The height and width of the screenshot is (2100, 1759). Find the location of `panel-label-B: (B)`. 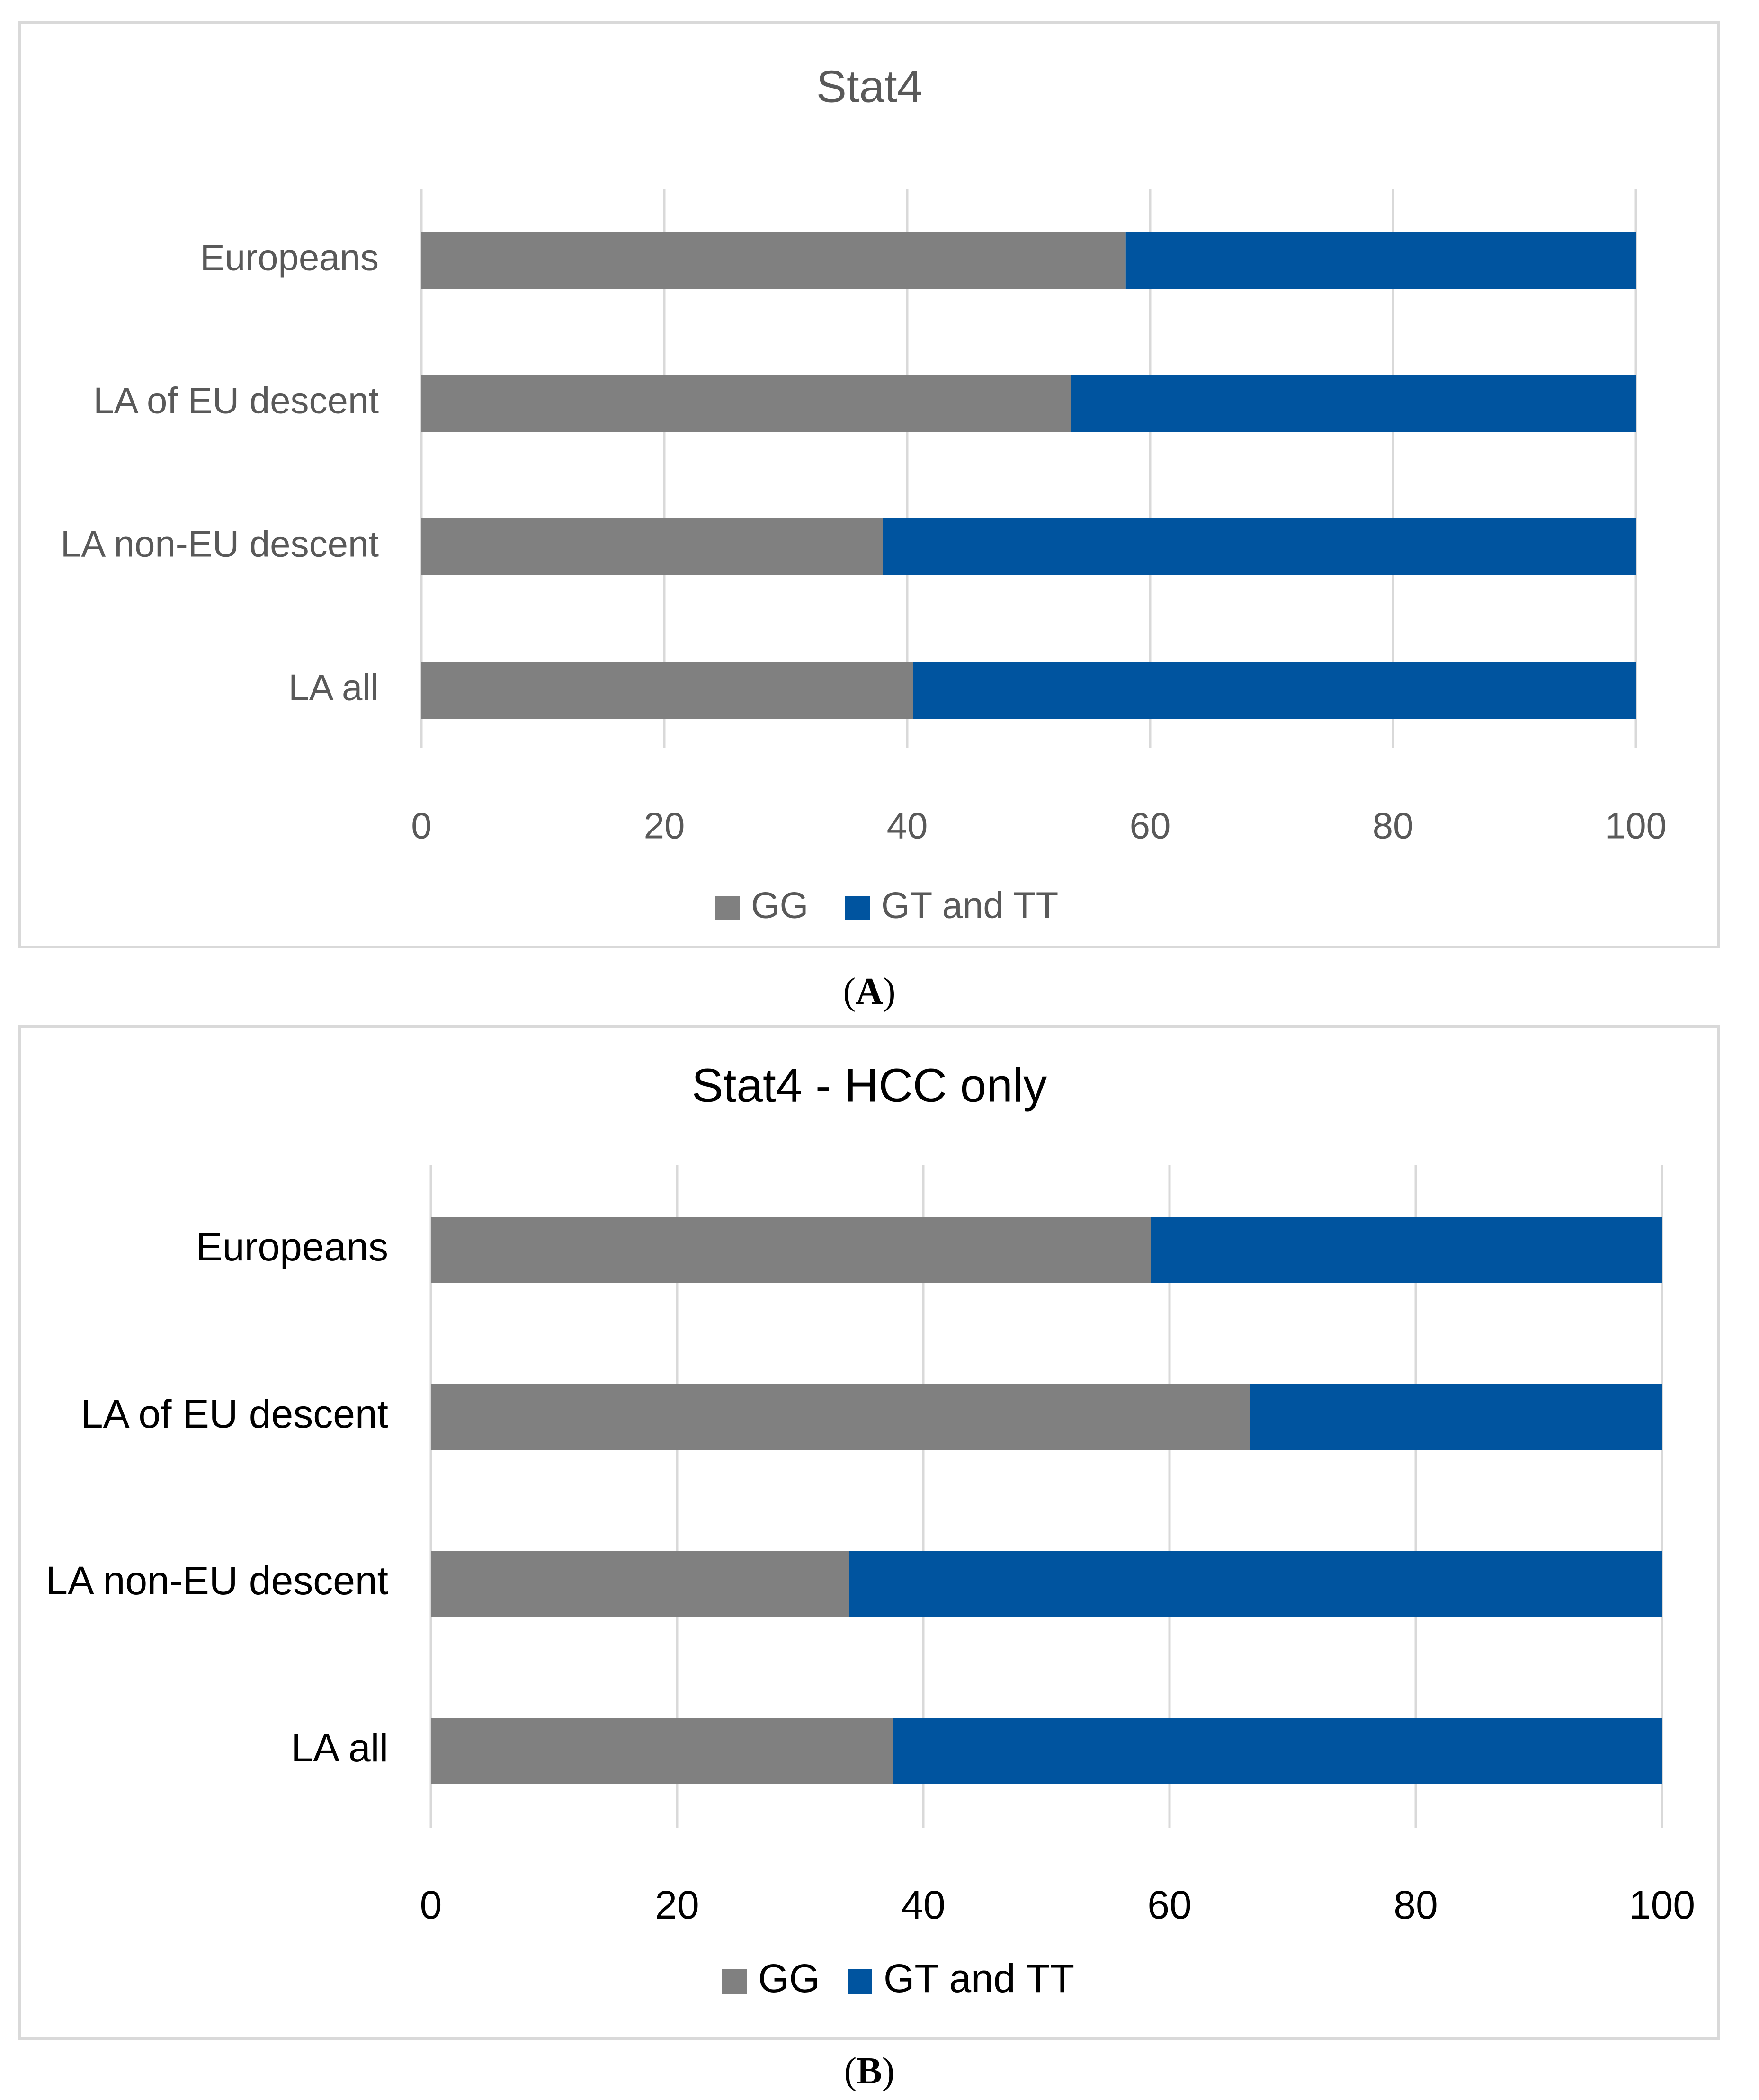

panel-label-B: (B) is located at coordinates (869, 2071).